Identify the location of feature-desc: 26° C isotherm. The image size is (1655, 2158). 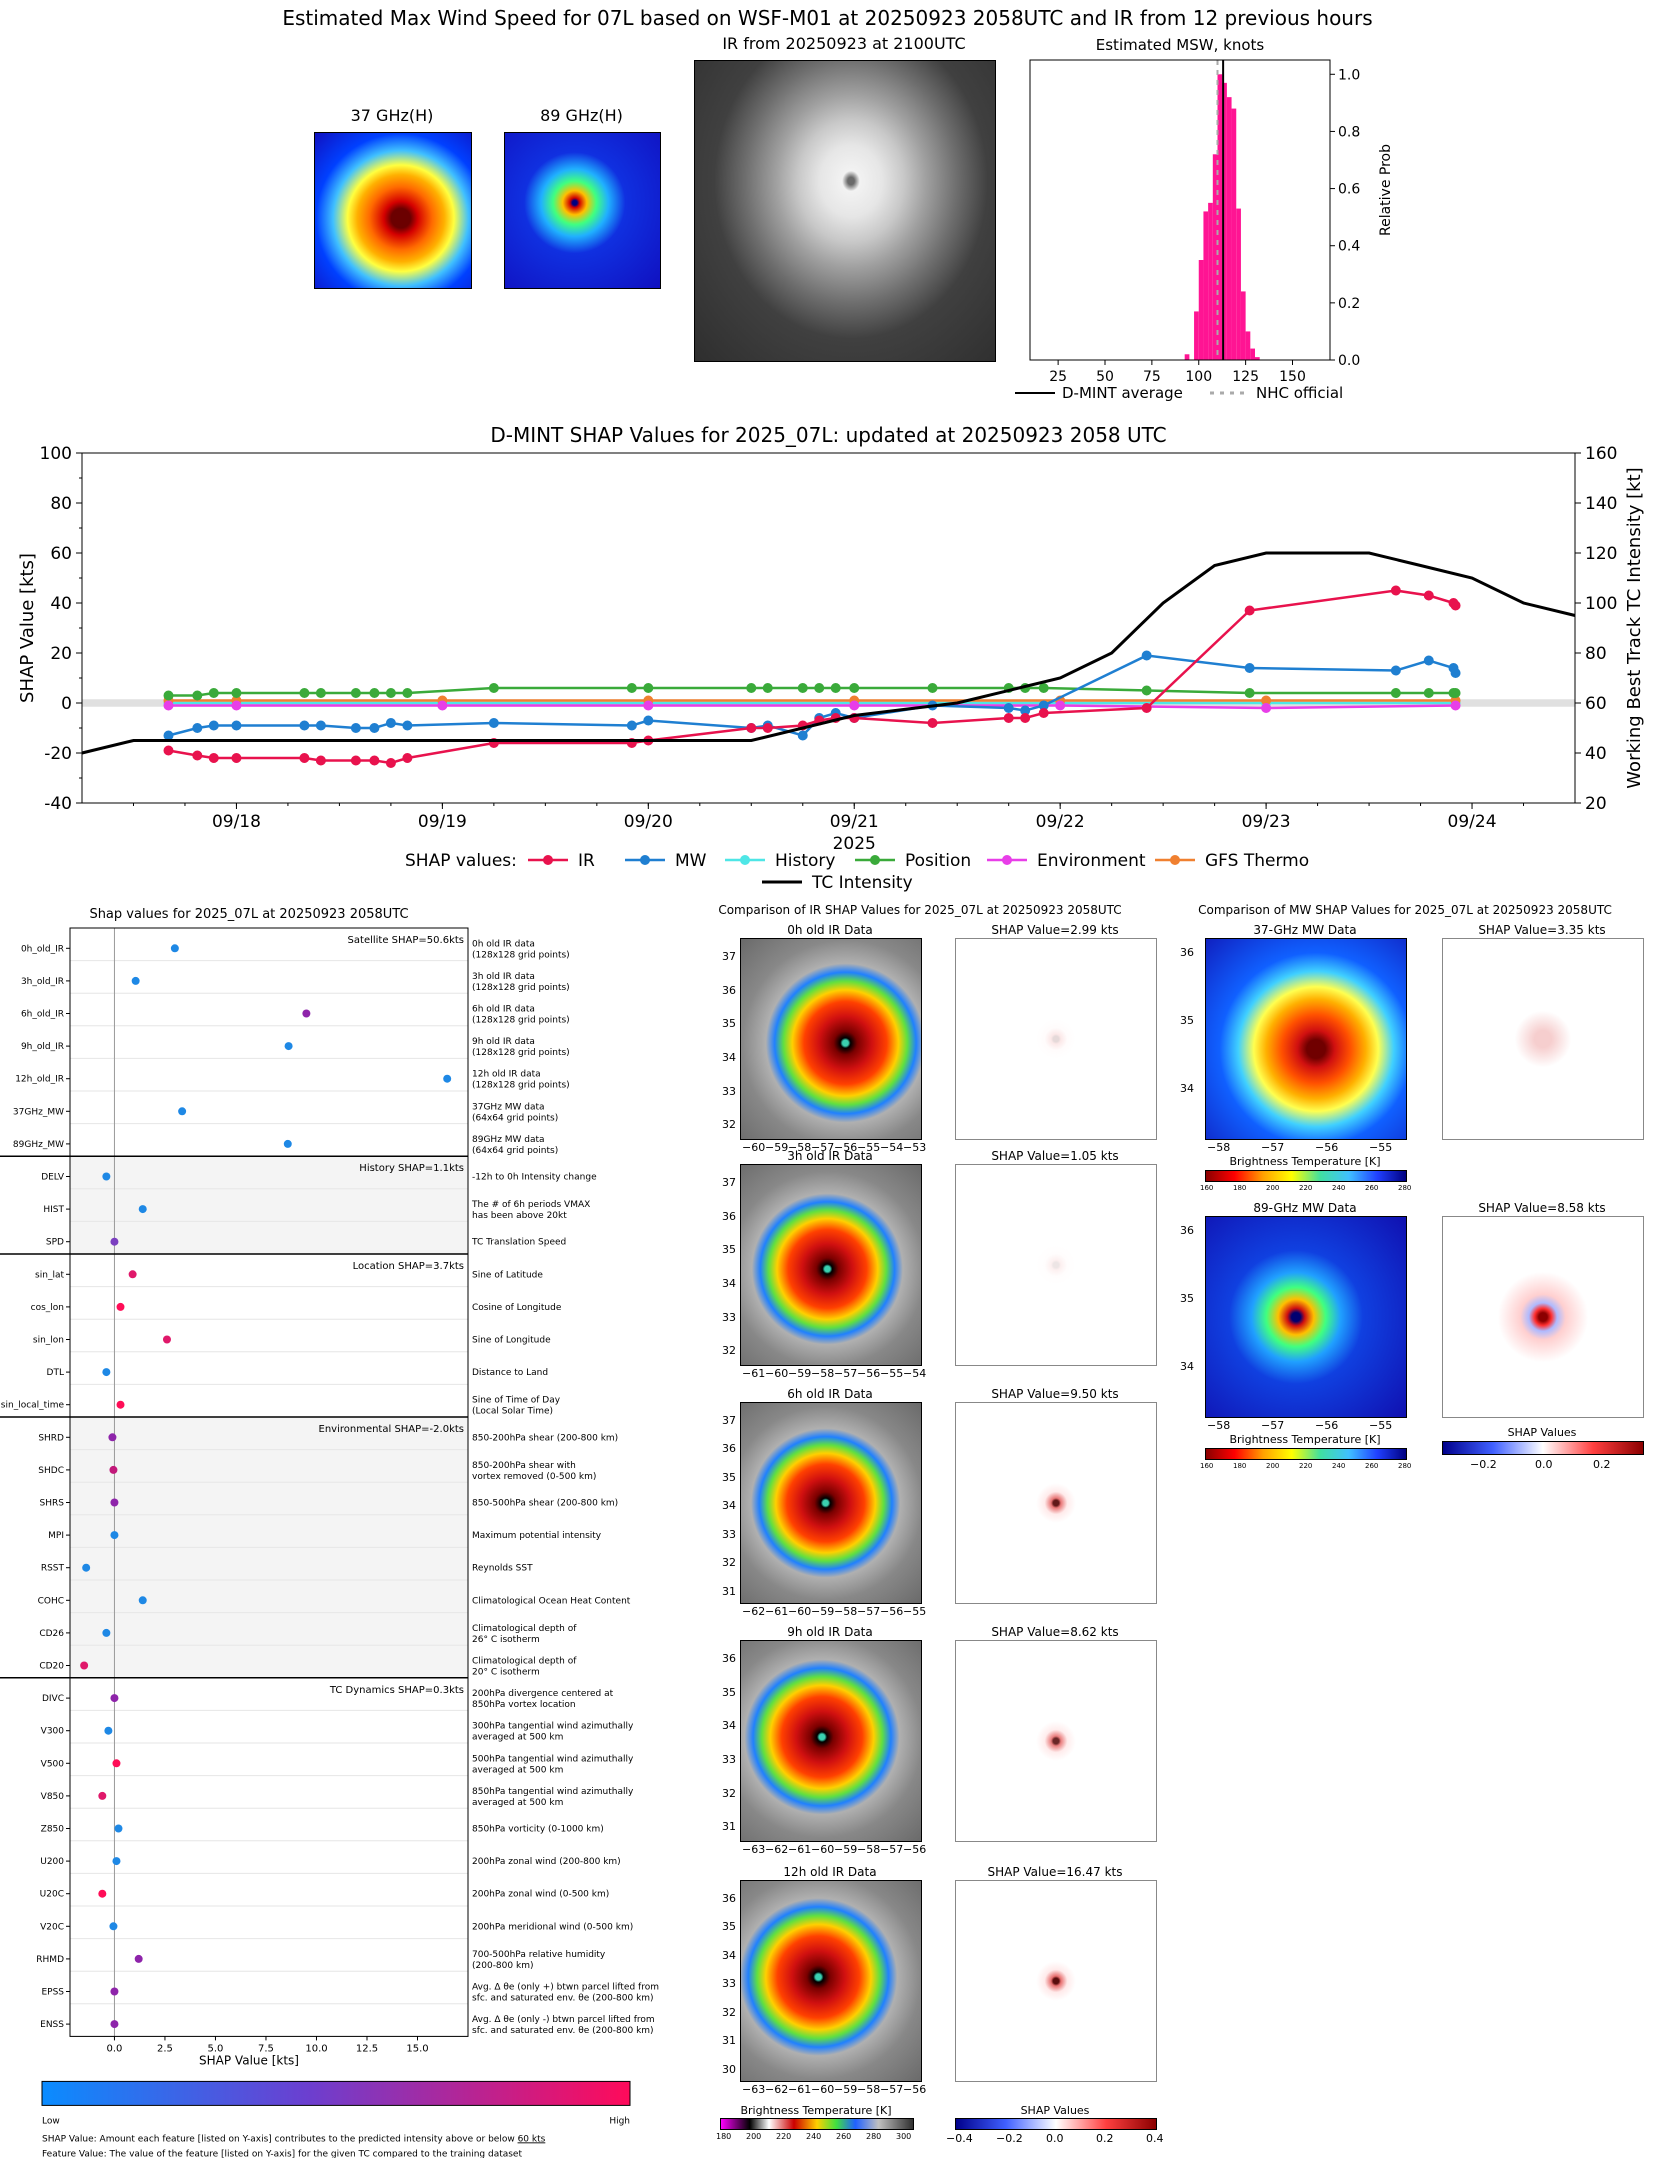
(506, 1640).